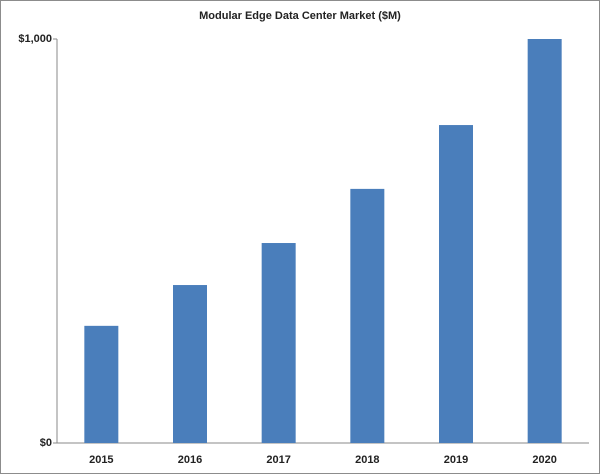 Image resolution: width=600 pixels, height=474 pixels. What do you see at coordinates (544, 460) in the screenshot?
I see `x-tick-label: 2020` at bounding box center [544, 460].